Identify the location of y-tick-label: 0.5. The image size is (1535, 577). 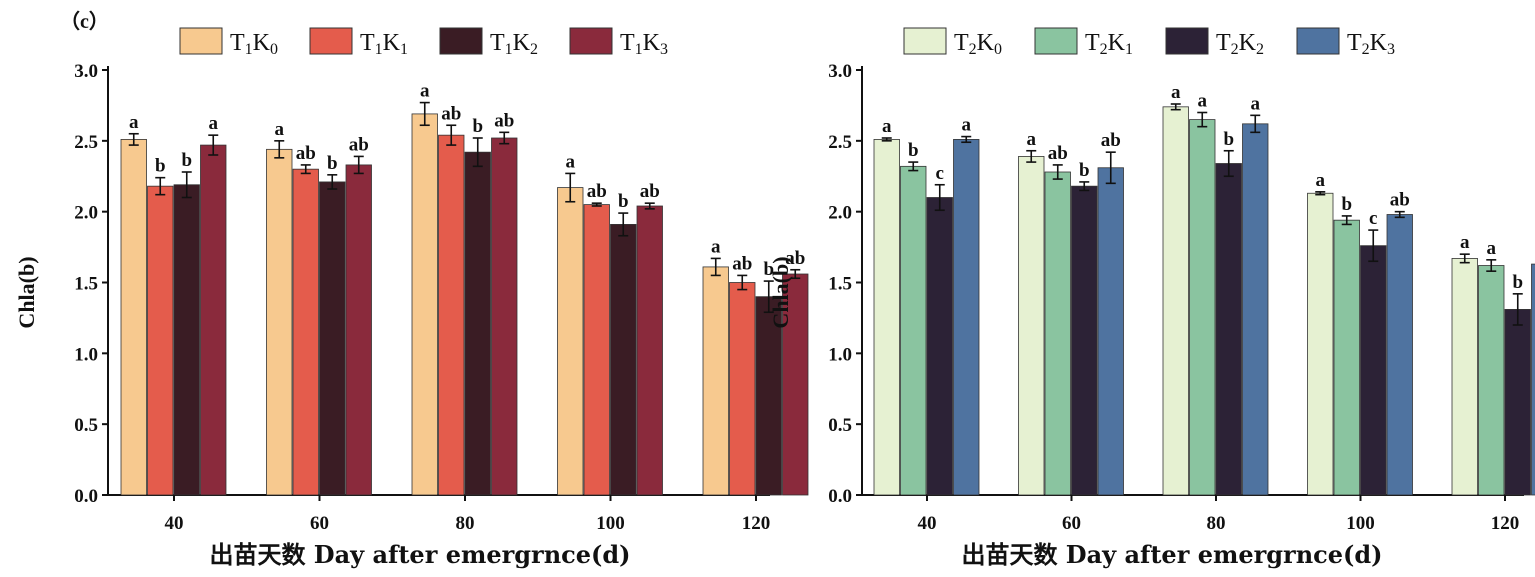
(840, 425).